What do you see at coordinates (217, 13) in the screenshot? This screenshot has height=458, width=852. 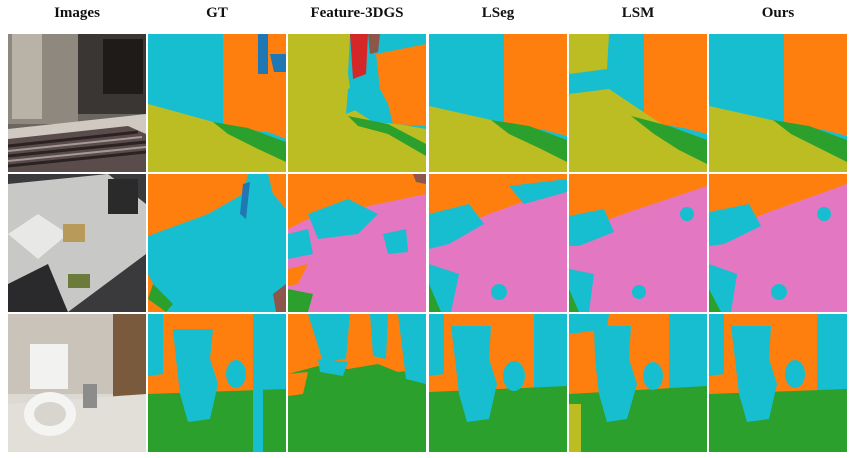 I see `header-gt: GT` at bounding box center [217, 13].